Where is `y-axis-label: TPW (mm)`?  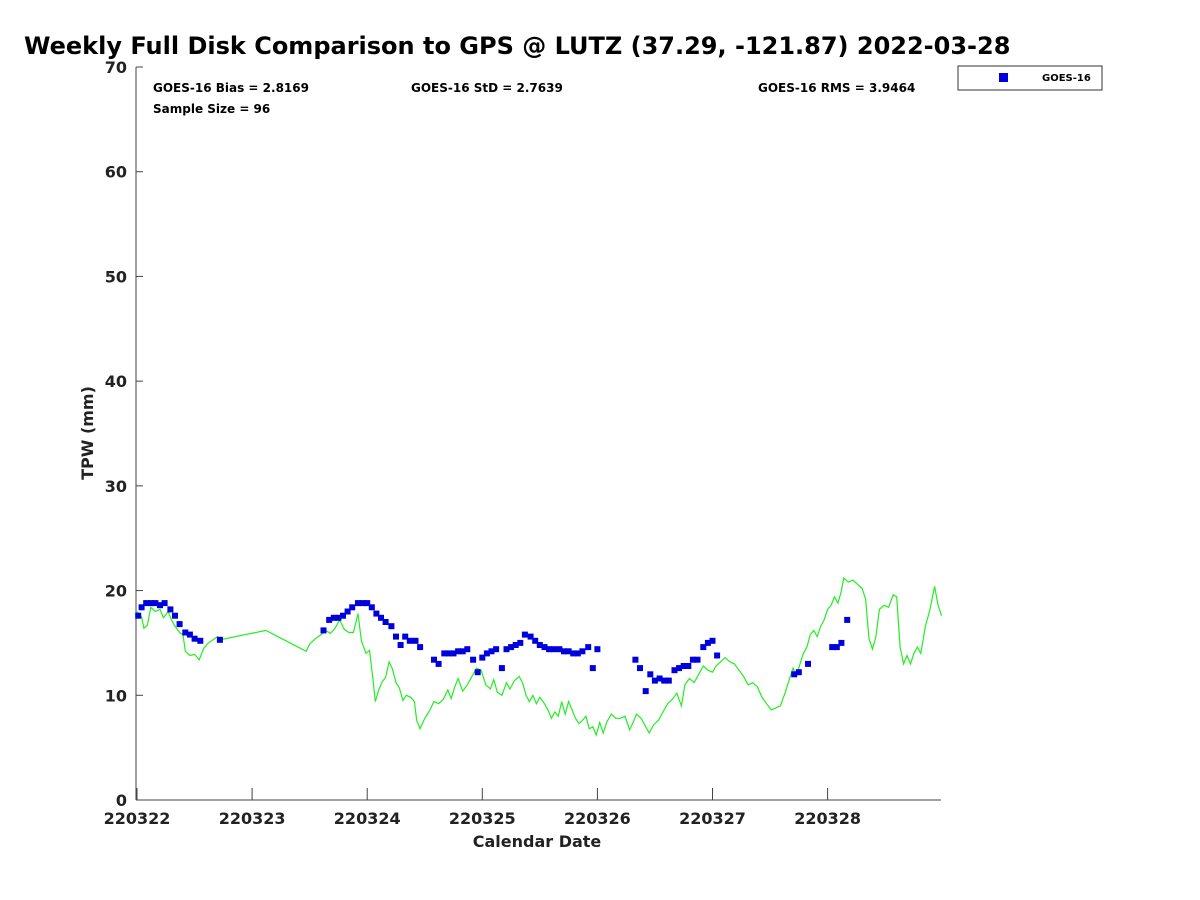
y-axis-label: TPW (mm) is located at coordinates (87, 433).